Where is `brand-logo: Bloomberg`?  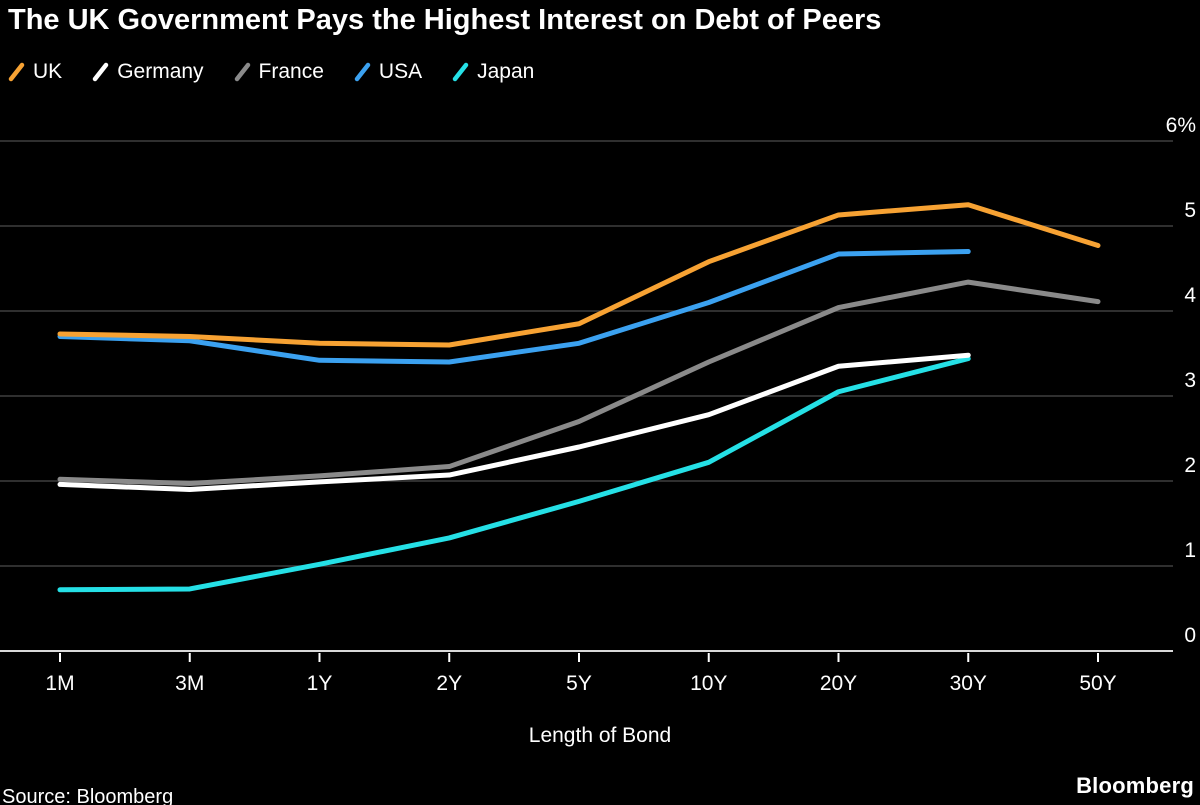 brand-logo: Bloomberg is located at coordinates (1135, 785).